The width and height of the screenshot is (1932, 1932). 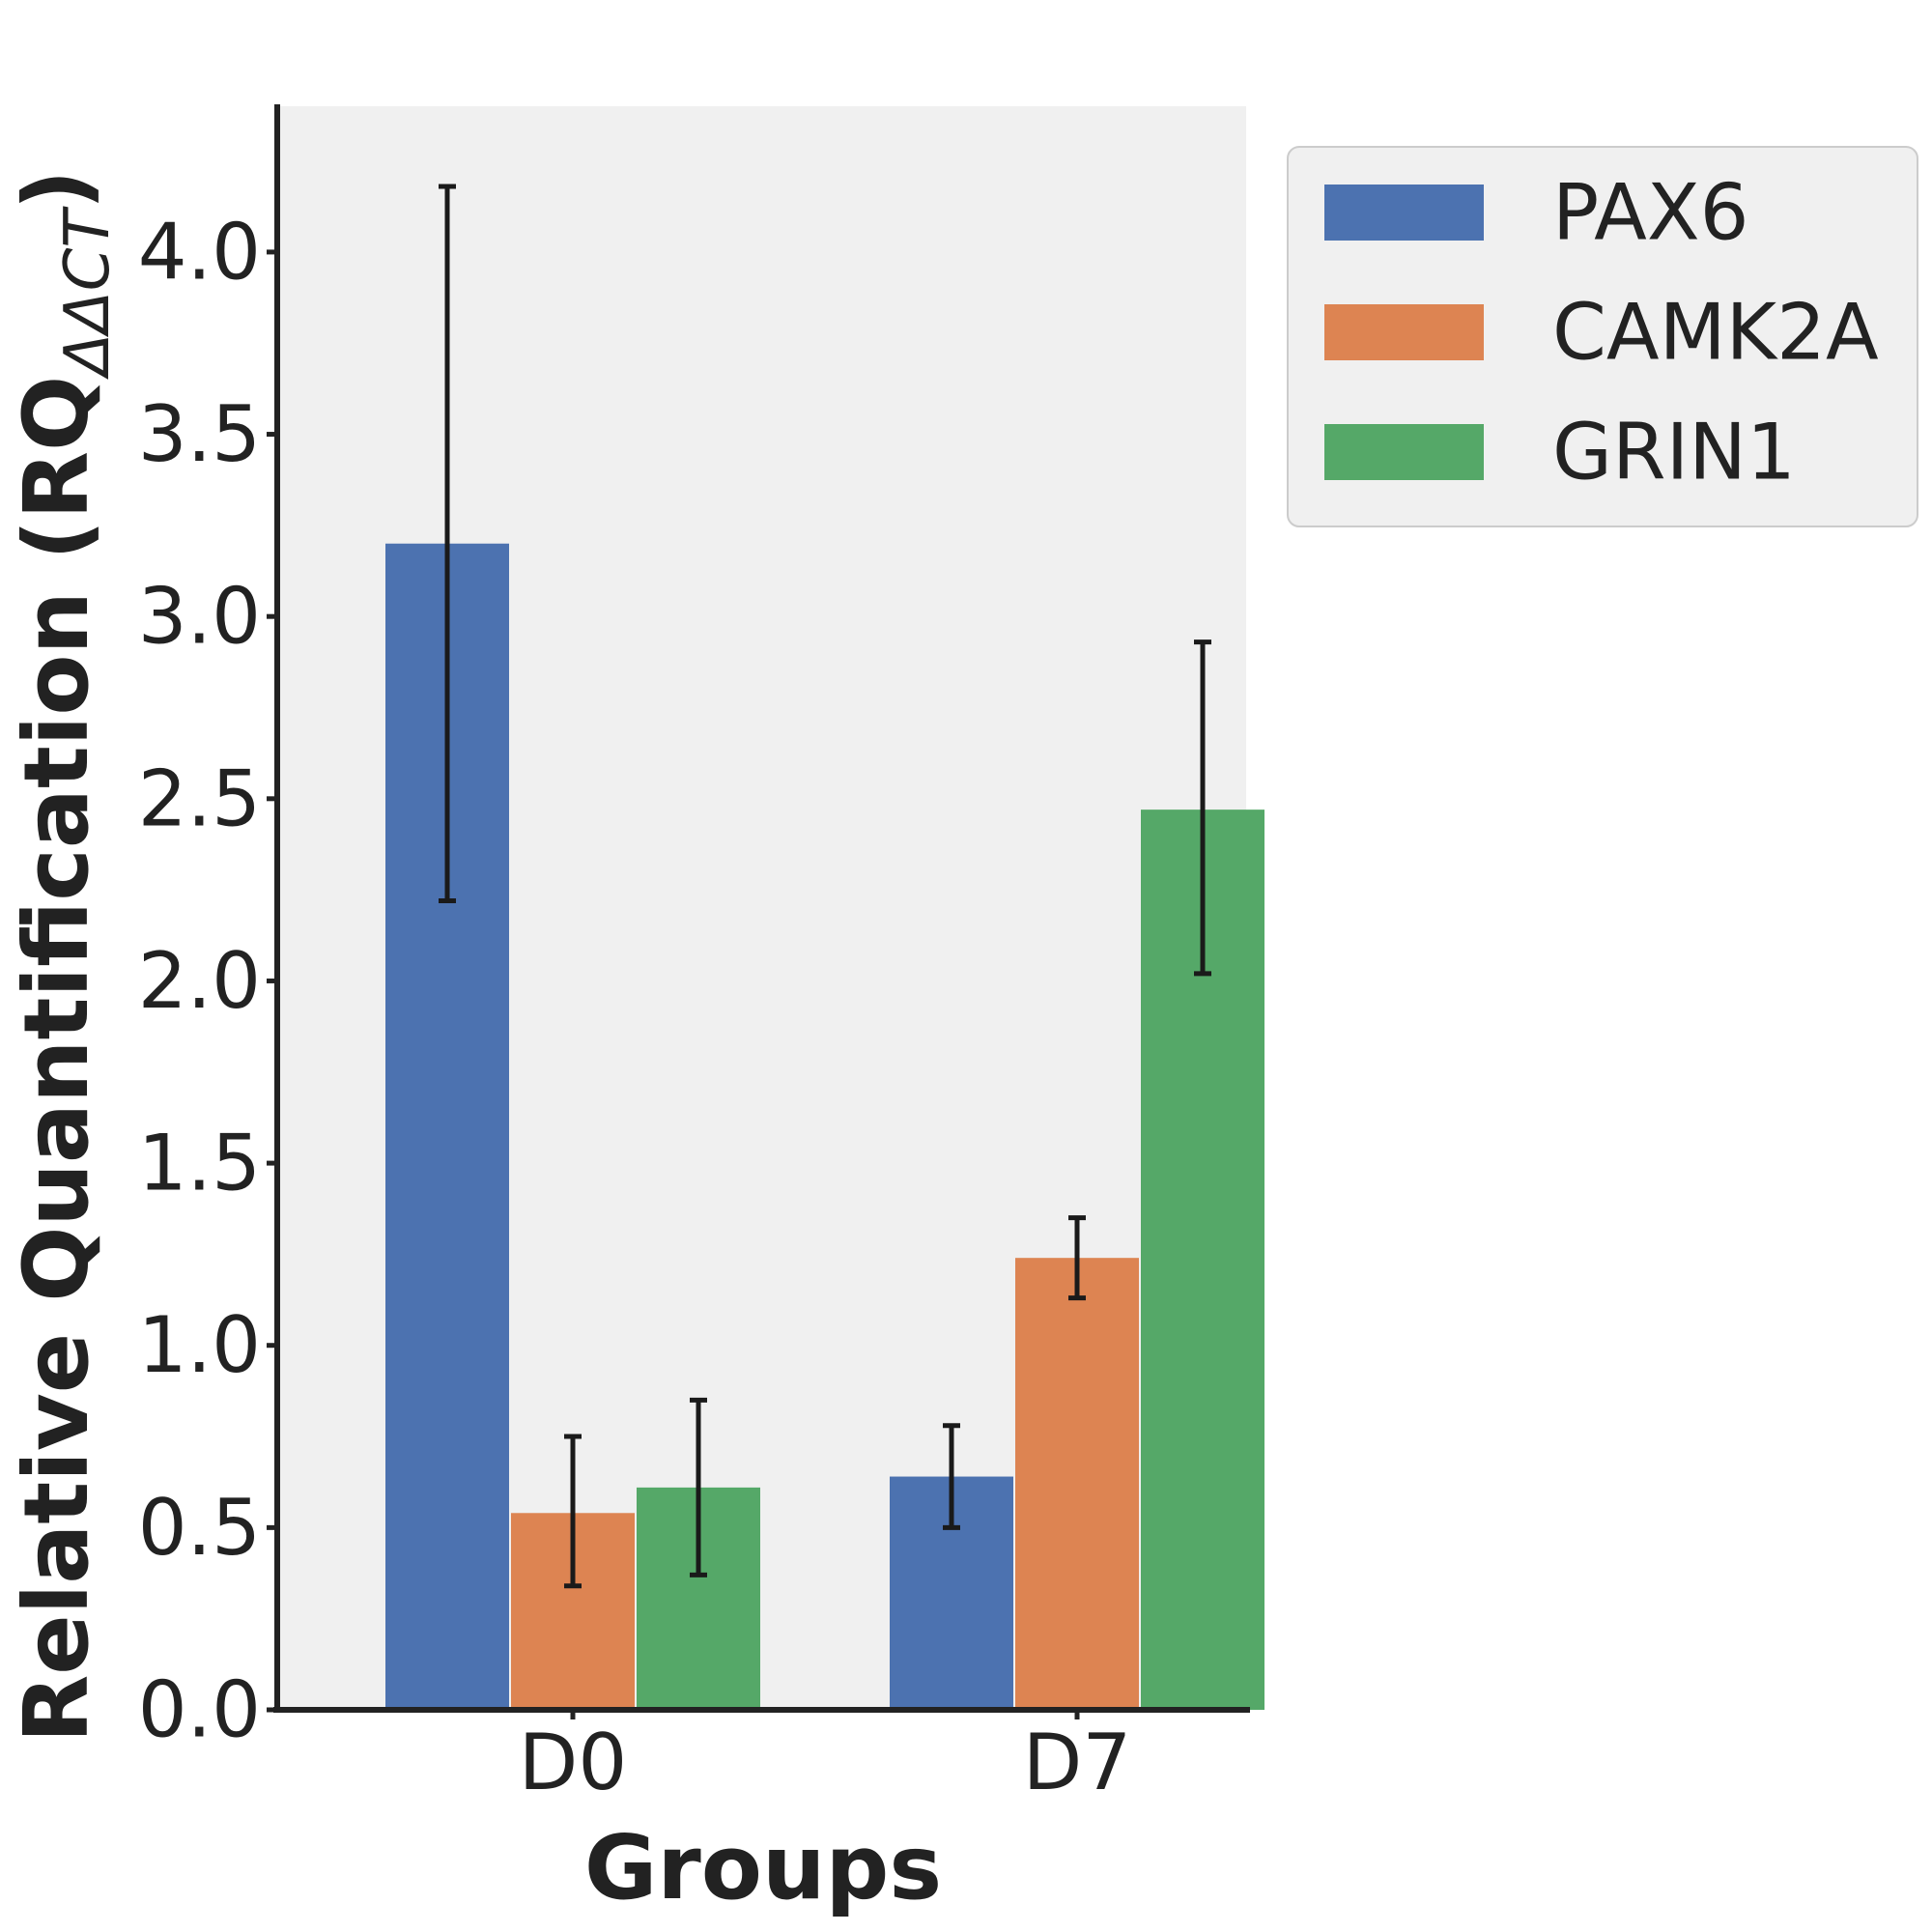 I want to click on error-bar-pax6-d7, so click(x=951, y=1476).